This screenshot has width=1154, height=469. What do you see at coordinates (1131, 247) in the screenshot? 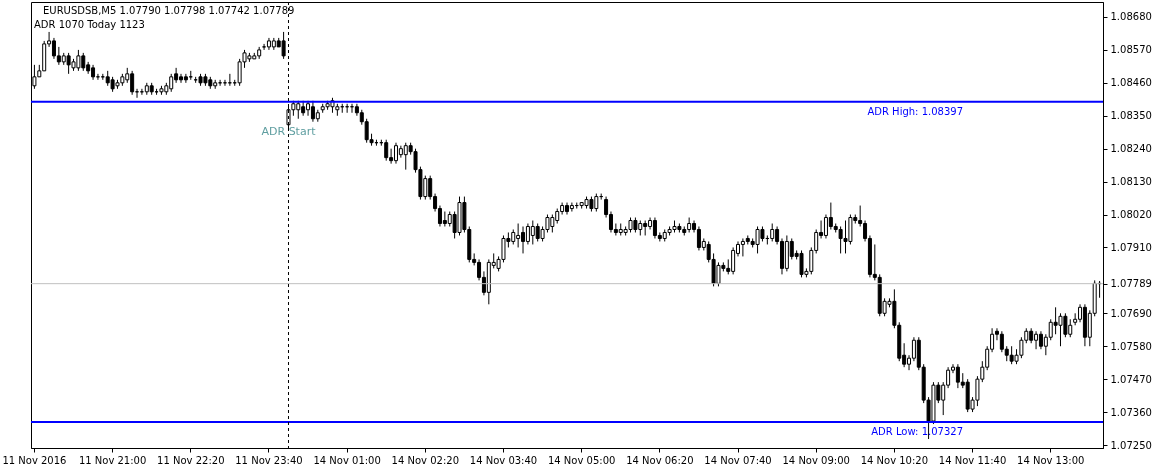
I see `y-tick-label: 1.07910` at bounding box center [1131, 247].